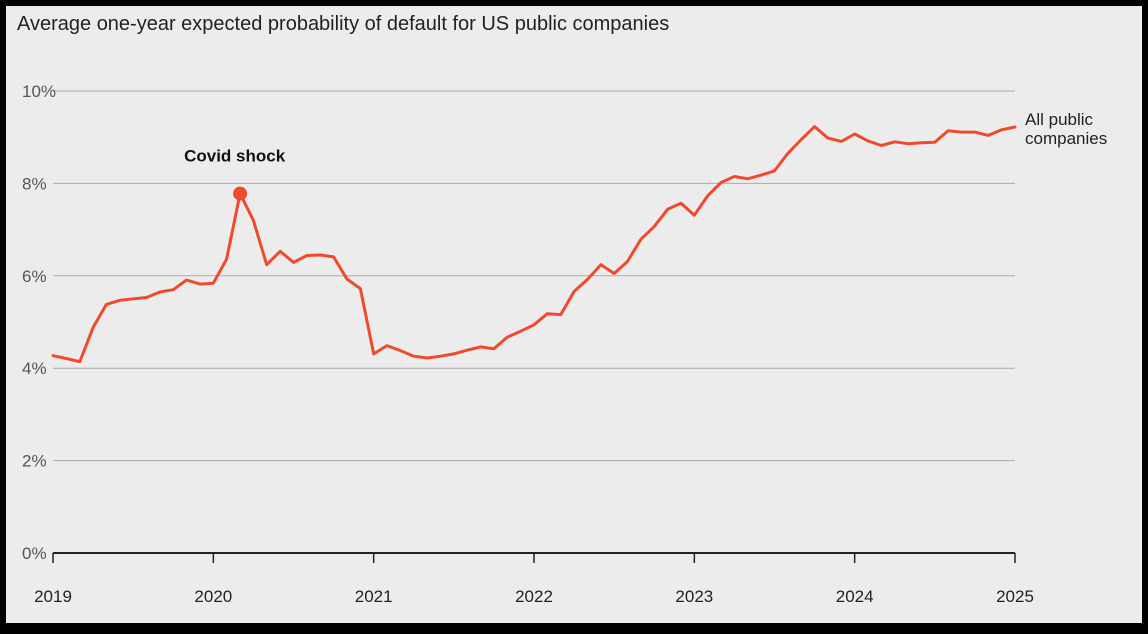 Image resolution: width=1148 pixels, height=634 pixels. What do you see at coordinates (235, 156) in the screenshot?
I see `covid-shock-label: Covid shock` at bounding box center [235, 156].